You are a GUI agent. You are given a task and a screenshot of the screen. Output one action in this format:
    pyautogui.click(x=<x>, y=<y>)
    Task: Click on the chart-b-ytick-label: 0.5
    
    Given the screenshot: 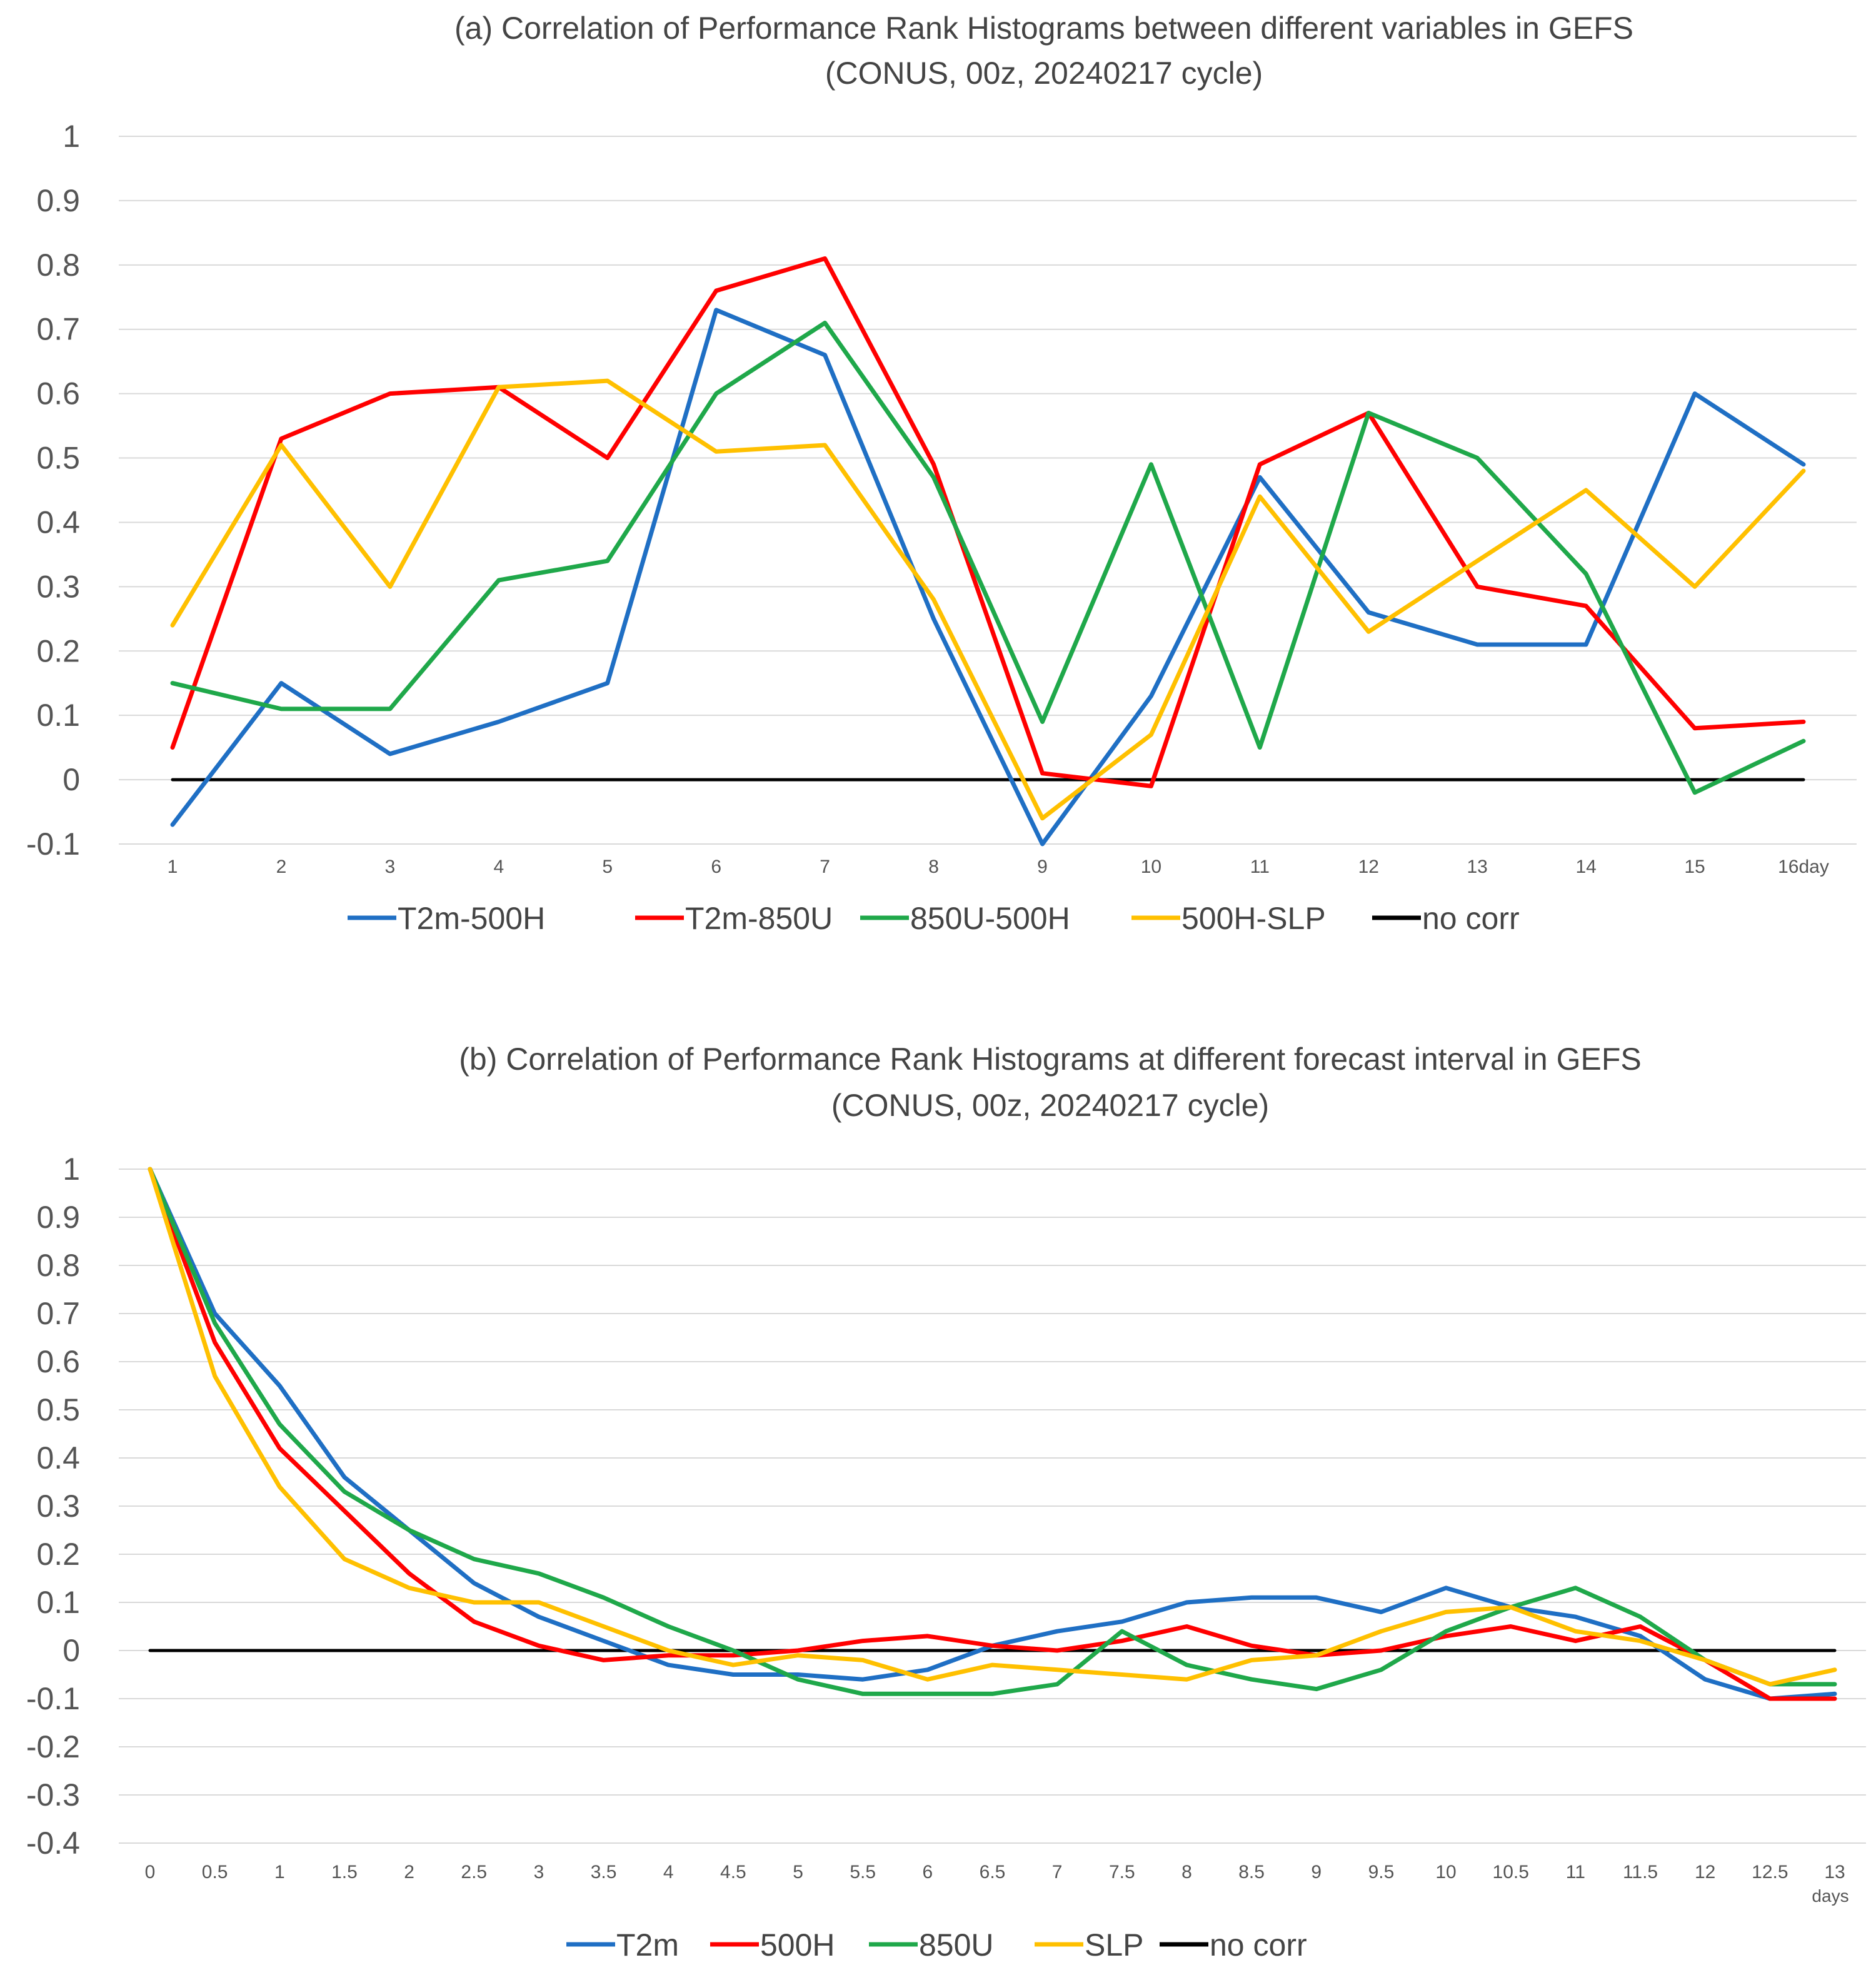 What is the action you would take?
    pyautogui.click(x=58, y=1409)
    